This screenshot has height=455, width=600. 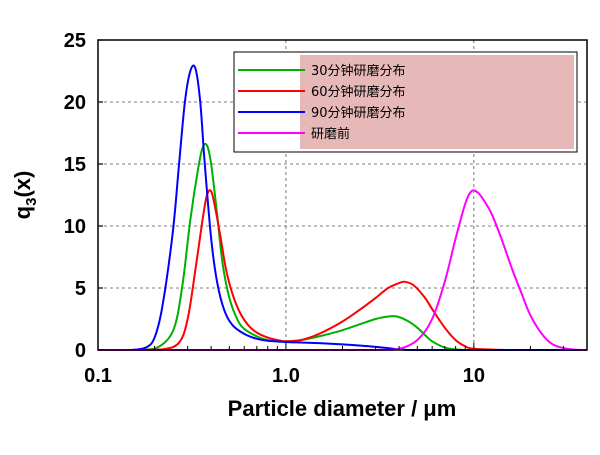 What do you see at coordinates (358, 92) in the screenshot?
I see `legend-label: 60分钟研磨分布` at bounding box center [358, 92].